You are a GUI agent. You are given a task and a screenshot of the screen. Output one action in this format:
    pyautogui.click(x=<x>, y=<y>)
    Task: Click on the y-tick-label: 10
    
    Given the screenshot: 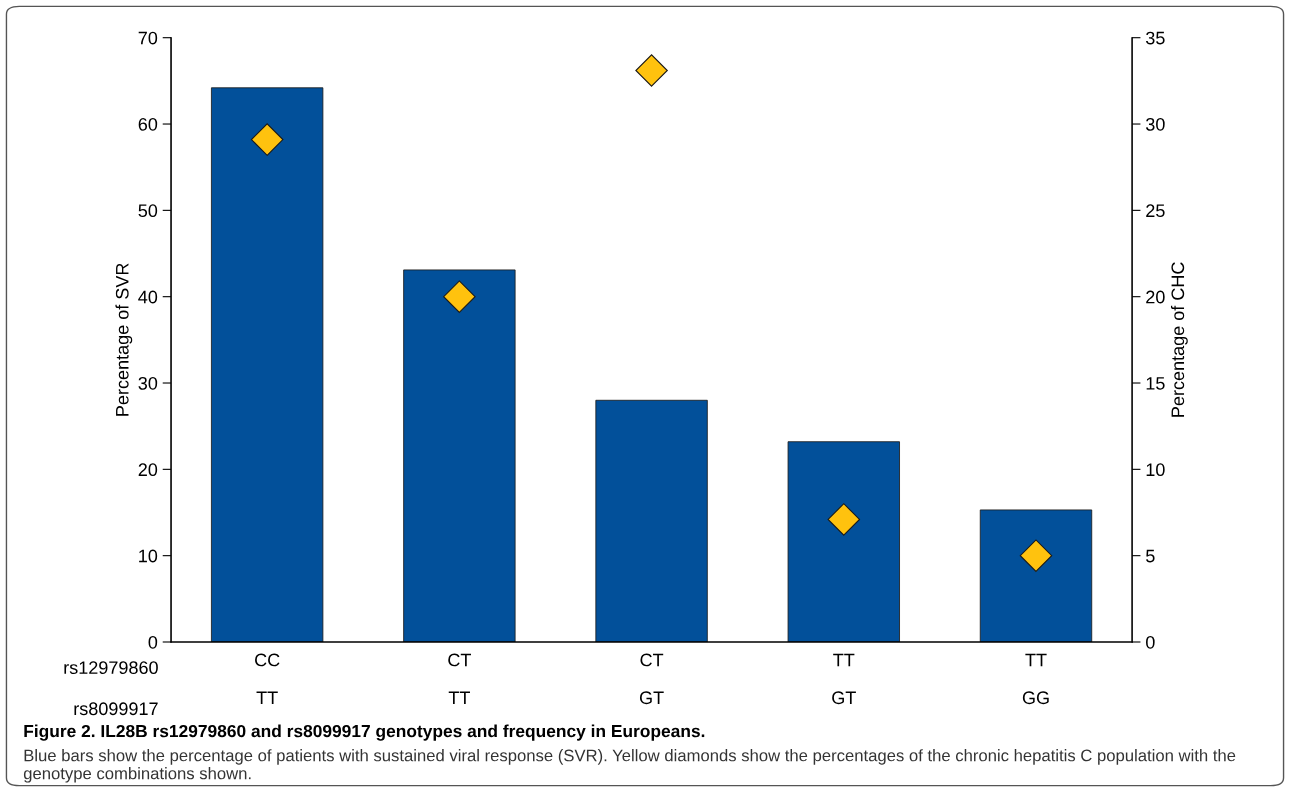 What is the action you would take?
    pyautogui.click(x=148, y=556)
    